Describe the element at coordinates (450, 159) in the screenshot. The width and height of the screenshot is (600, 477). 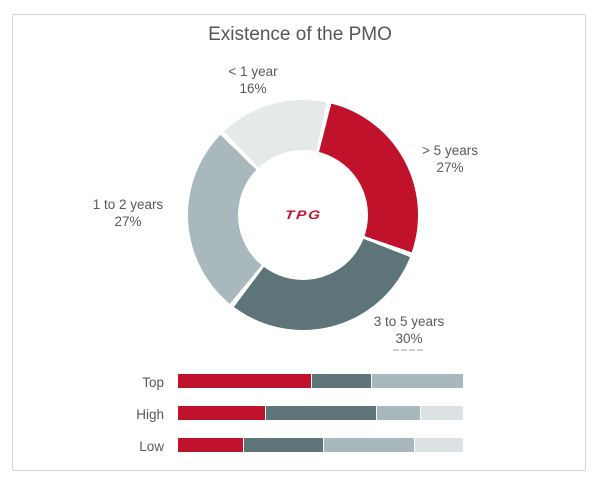
I see `donut-label-gt-5-years: > 5 years 27%` at that location.